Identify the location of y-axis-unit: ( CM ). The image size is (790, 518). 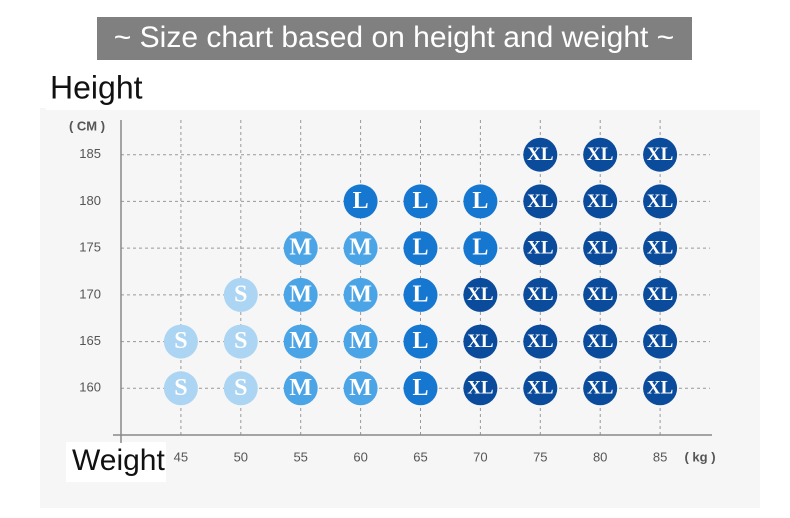
(87, 125).